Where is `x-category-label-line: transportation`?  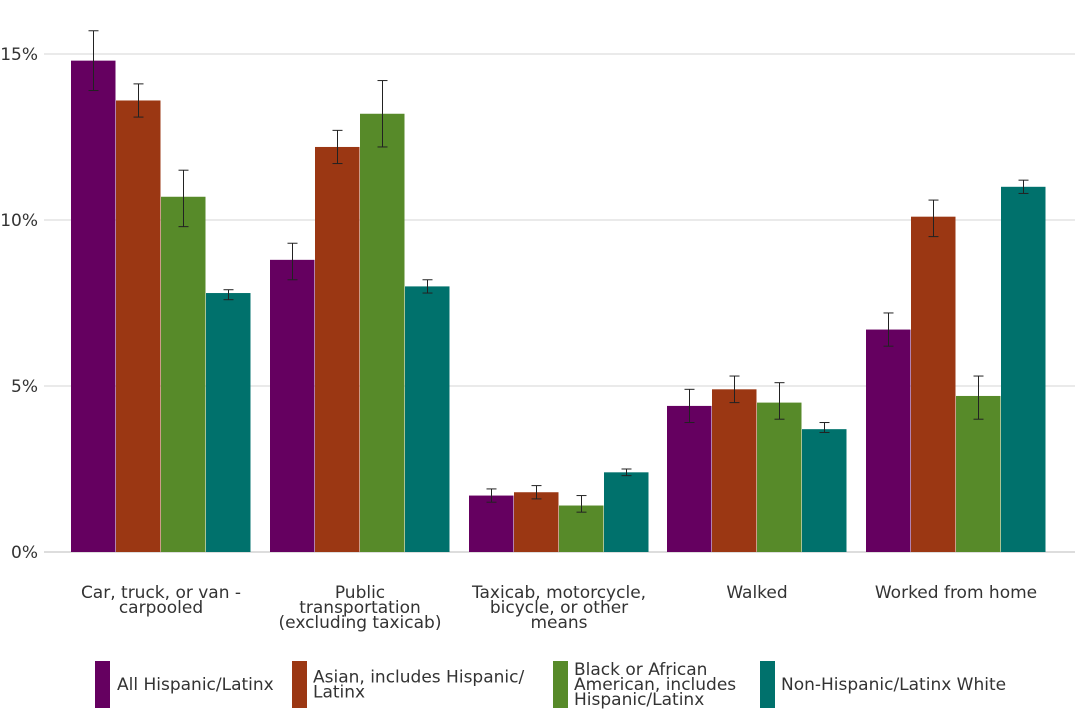 x-category-label-line: transportation is located at coordinates (360, 608).